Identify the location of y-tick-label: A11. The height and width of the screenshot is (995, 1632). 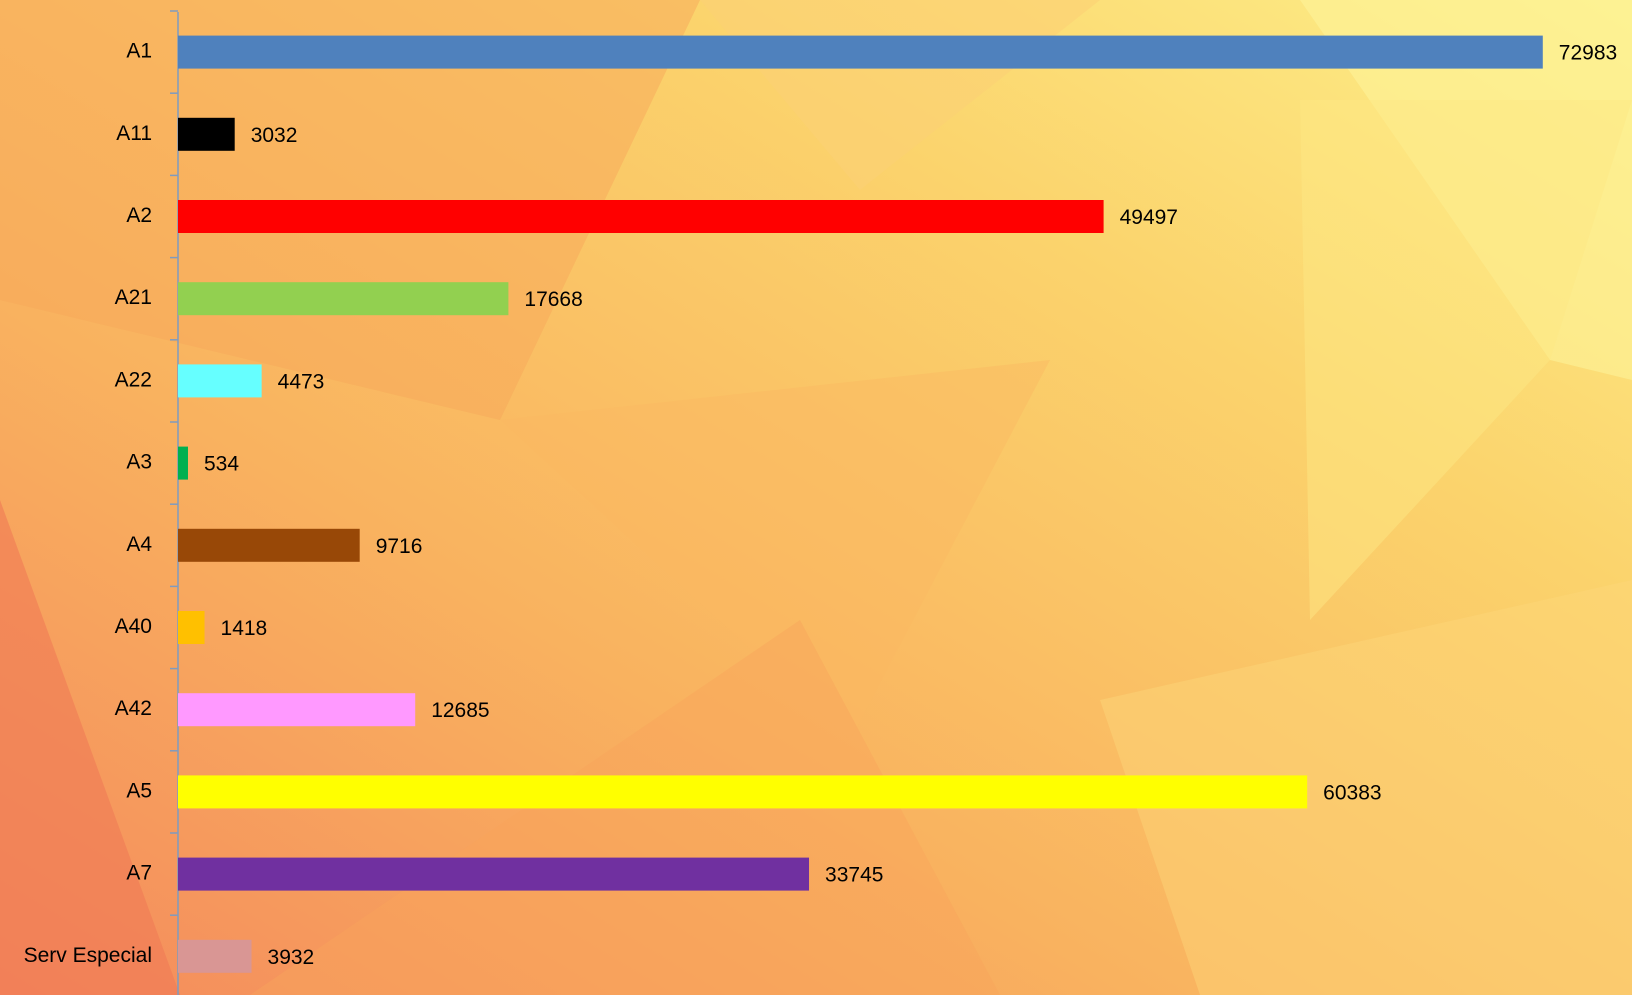
(134, 133).